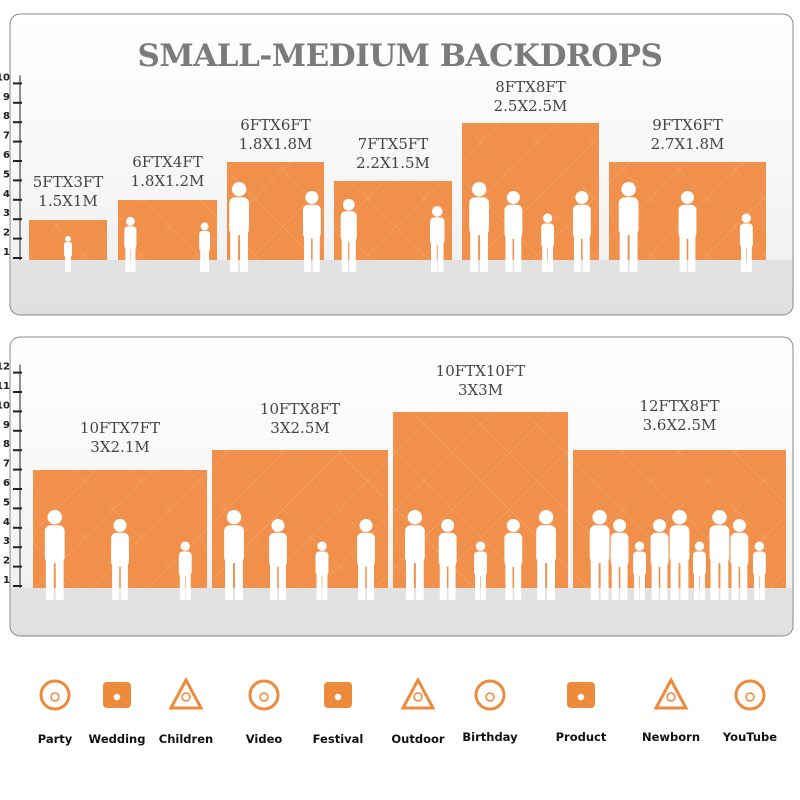 The height and width of the screenshot is (800, 800). What do you see at coordinates (6, 213) in the screenshot?
I see `ruler-label: 3` at bounding box center [6, 213].